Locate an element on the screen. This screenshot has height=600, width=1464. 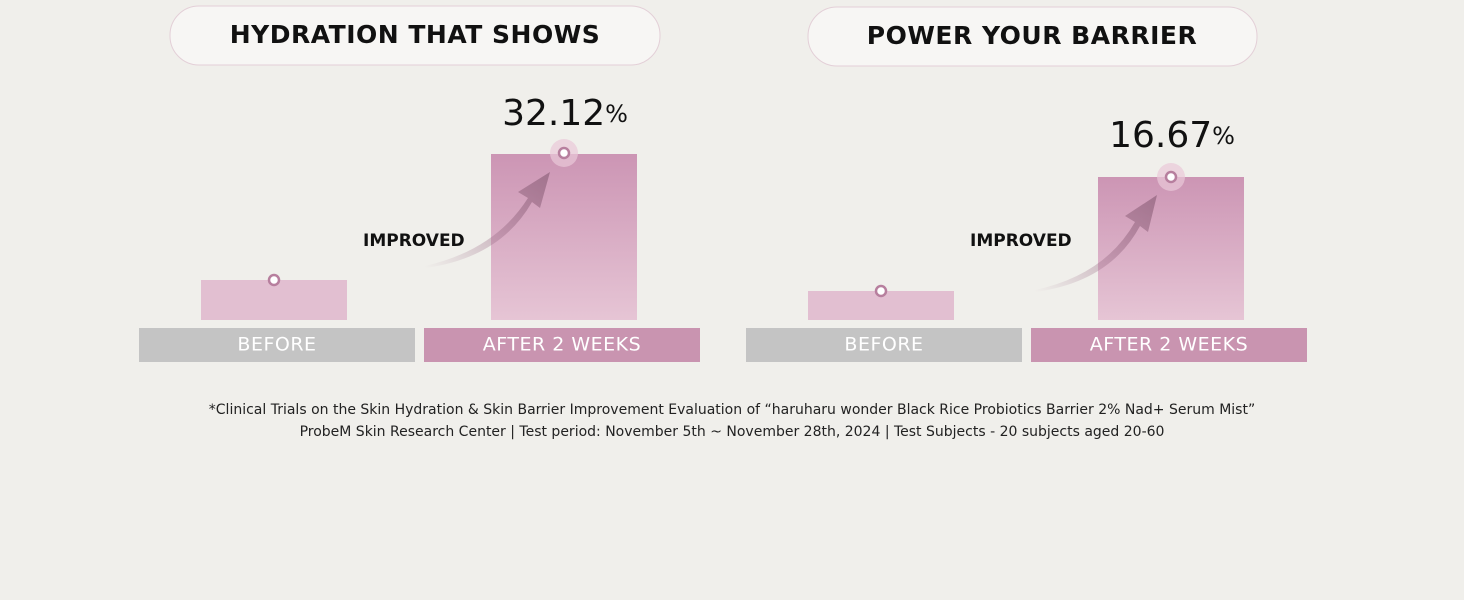
before-bar is located at coordinates (274, 300).